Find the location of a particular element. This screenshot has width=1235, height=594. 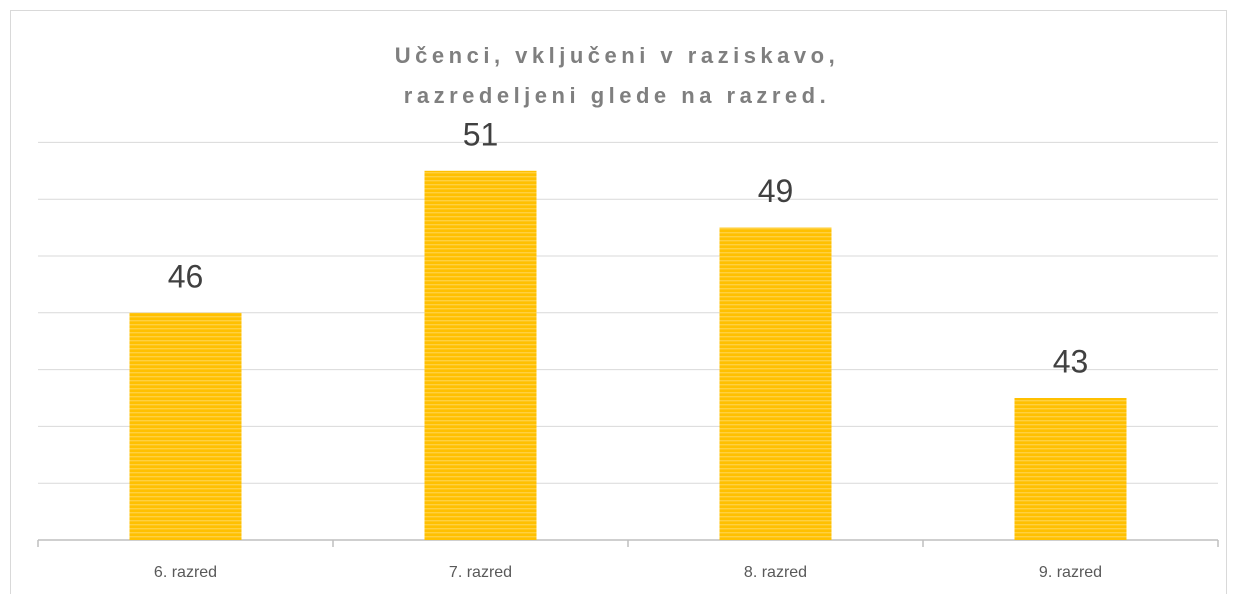

x-tick-label: 9. razred is located at coordinates (1070, 572).